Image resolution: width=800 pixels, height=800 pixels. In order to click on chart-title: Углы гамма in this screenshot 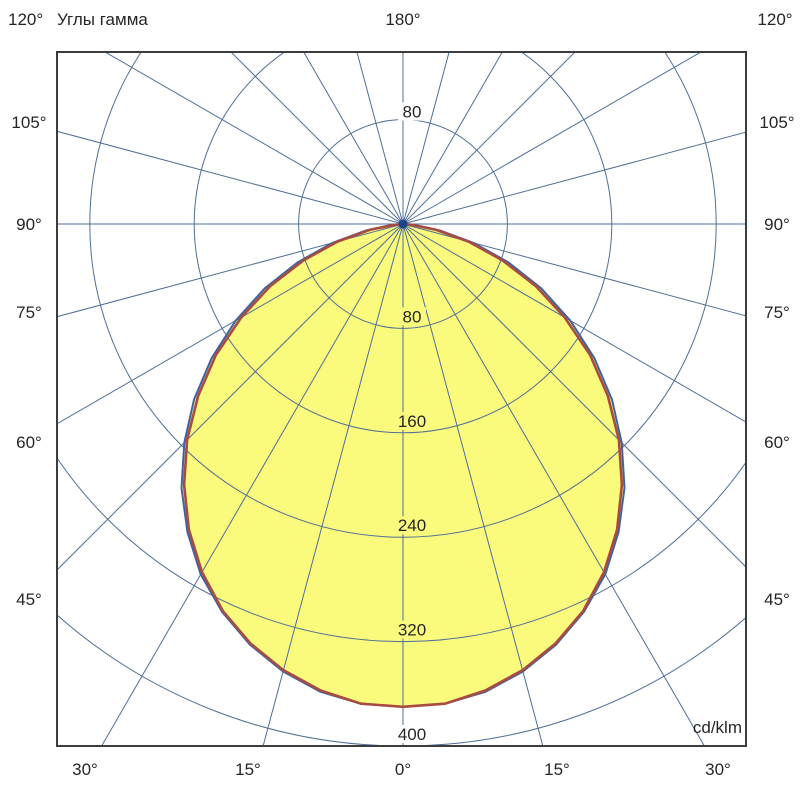, I will do `click(102, 19)`.